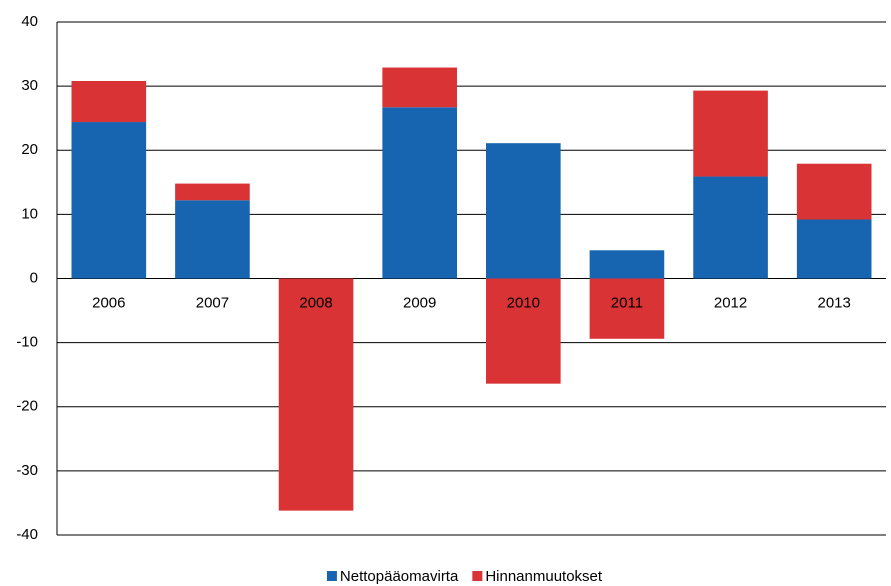 This screenshot has width=891, height=586. I want to click on x-tick-label: 2009, so click(419, 302).